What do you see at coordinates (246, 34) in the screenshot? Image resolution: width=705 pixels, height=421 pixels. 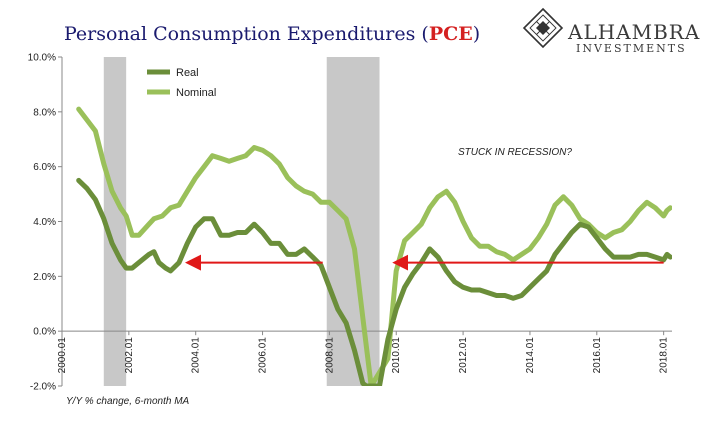 I see `title-main: Personal Consumption Expenditures (` at bounding box center [246, 34].